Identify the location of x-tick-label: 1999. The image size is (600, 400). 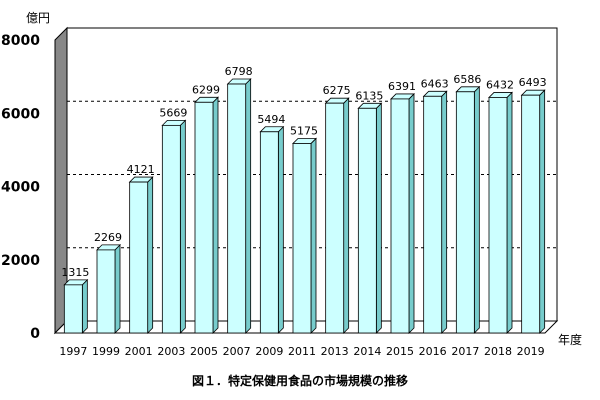
(106, 351).